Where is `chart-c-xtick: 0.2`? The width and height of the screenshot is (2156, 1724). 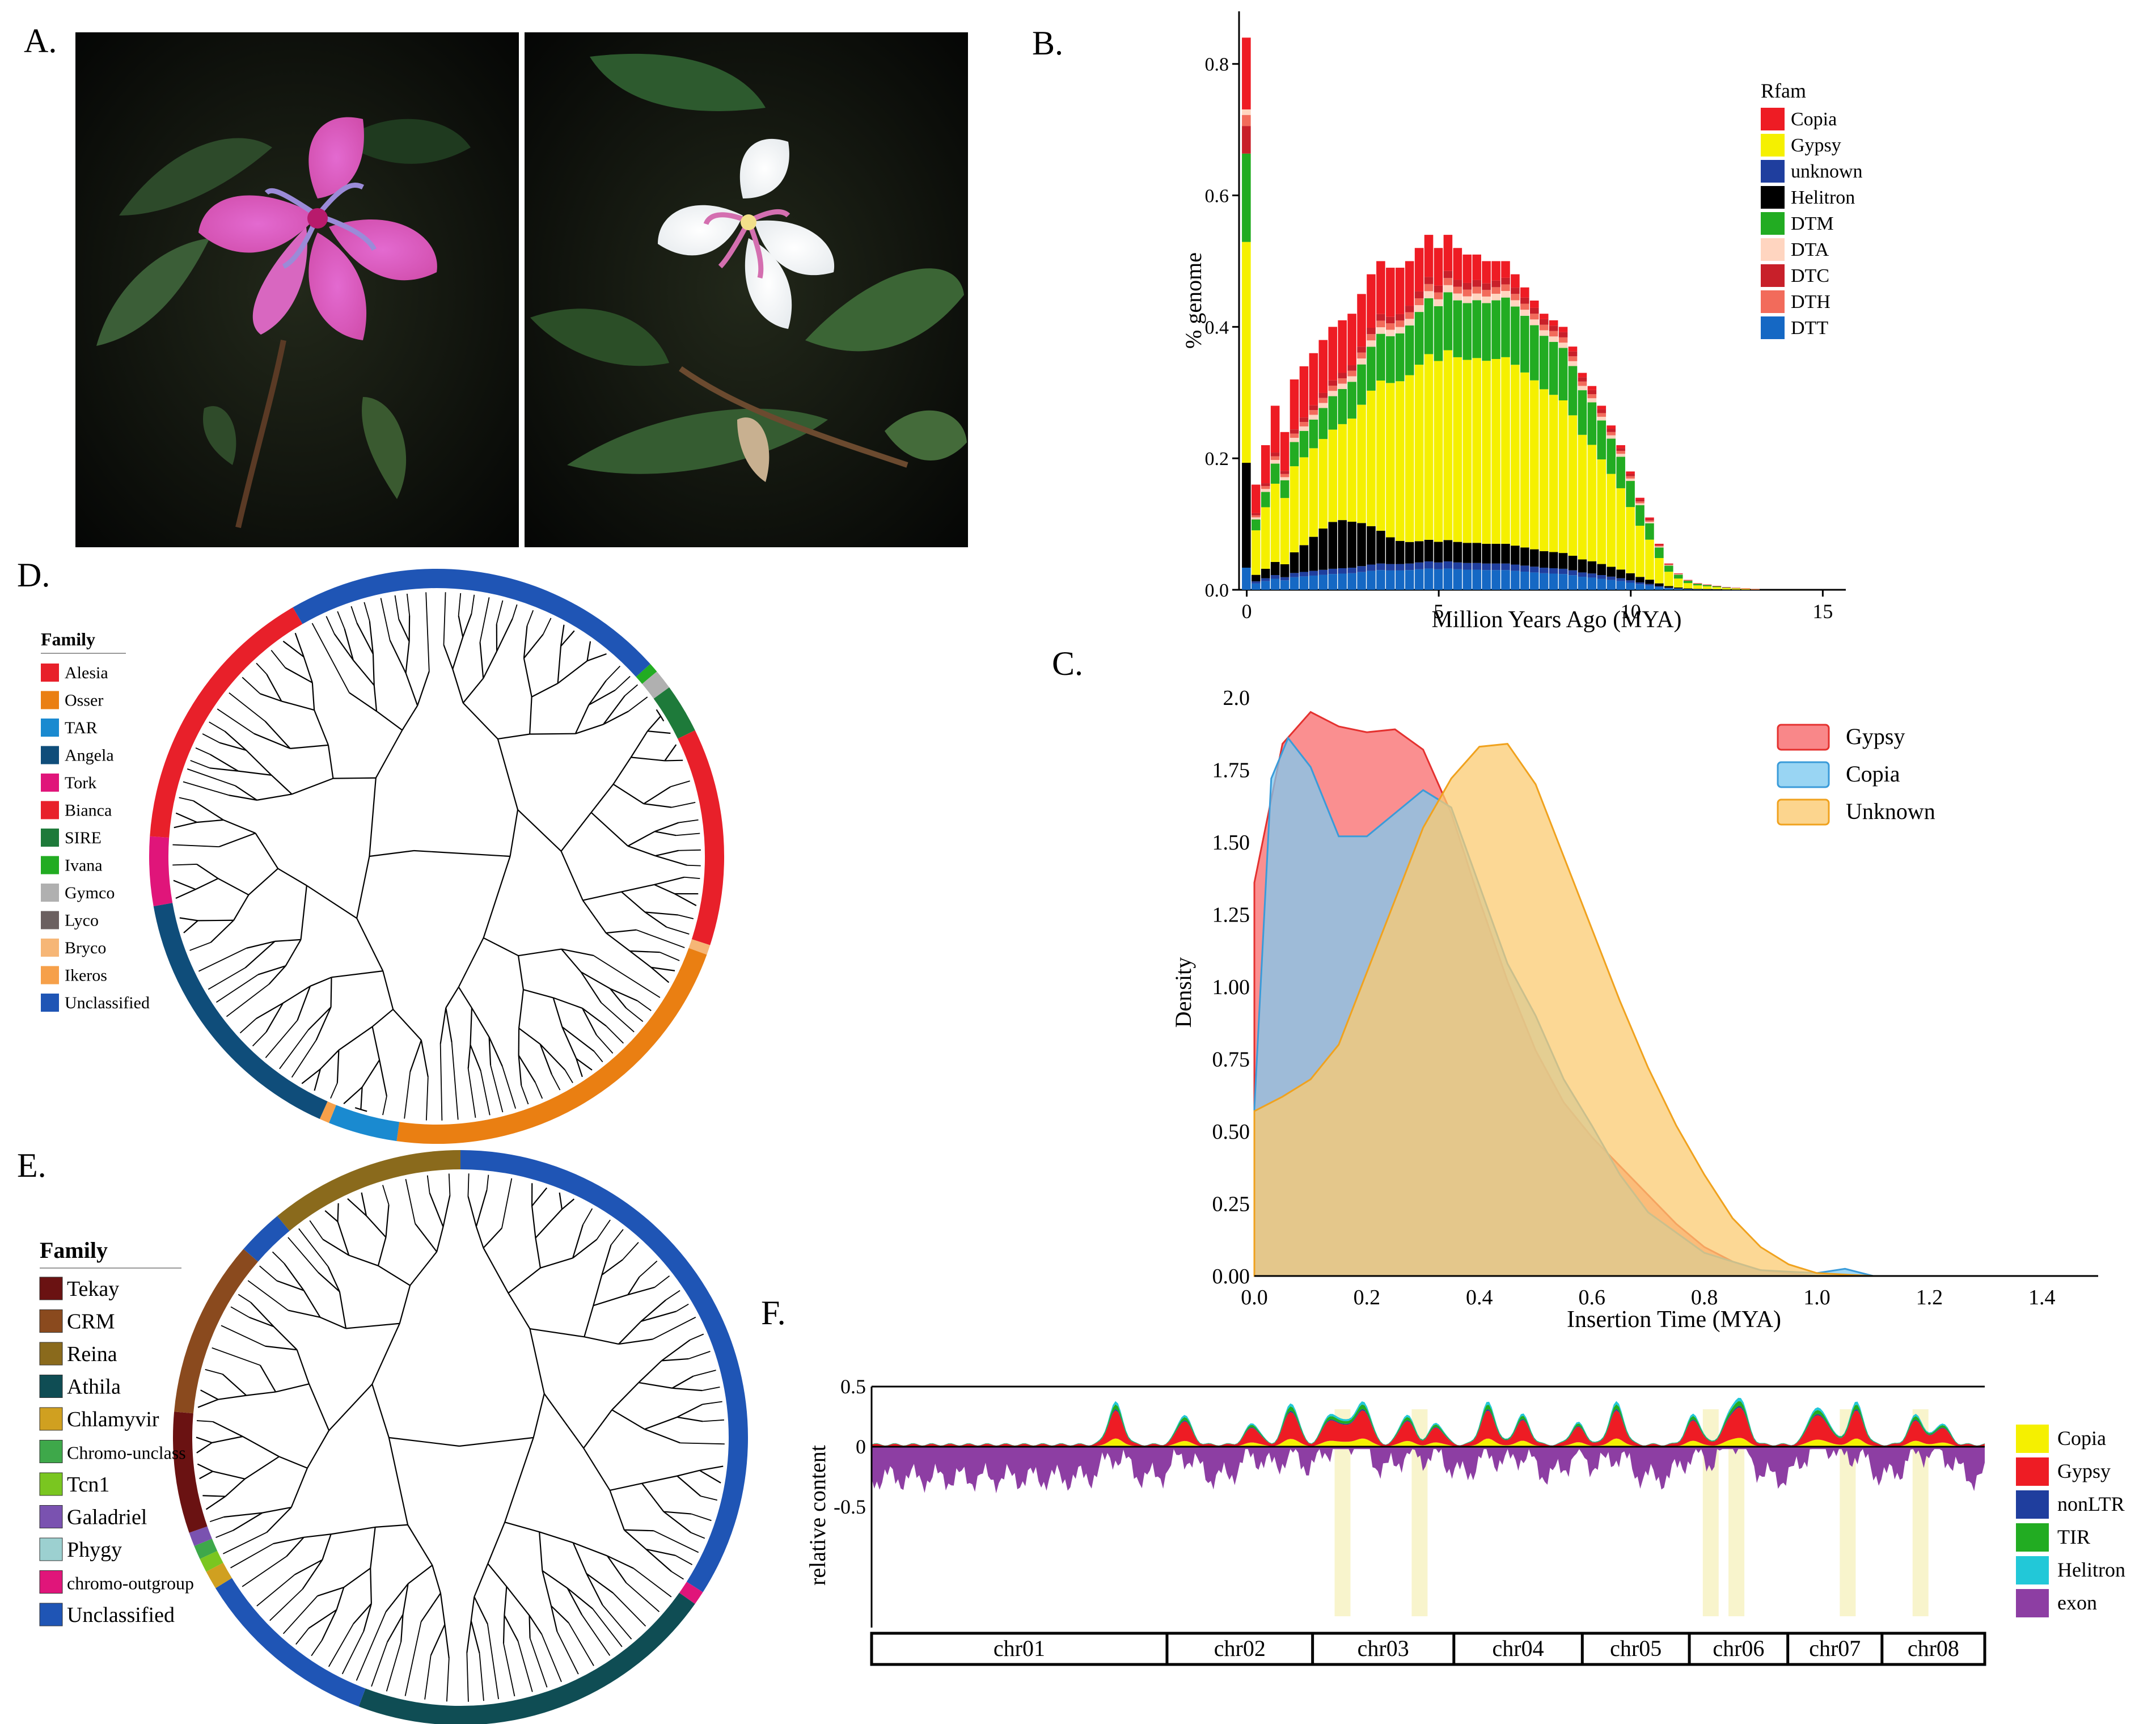 chart-c-xtick: 0.2 is located at coordinates (1367, 1297).